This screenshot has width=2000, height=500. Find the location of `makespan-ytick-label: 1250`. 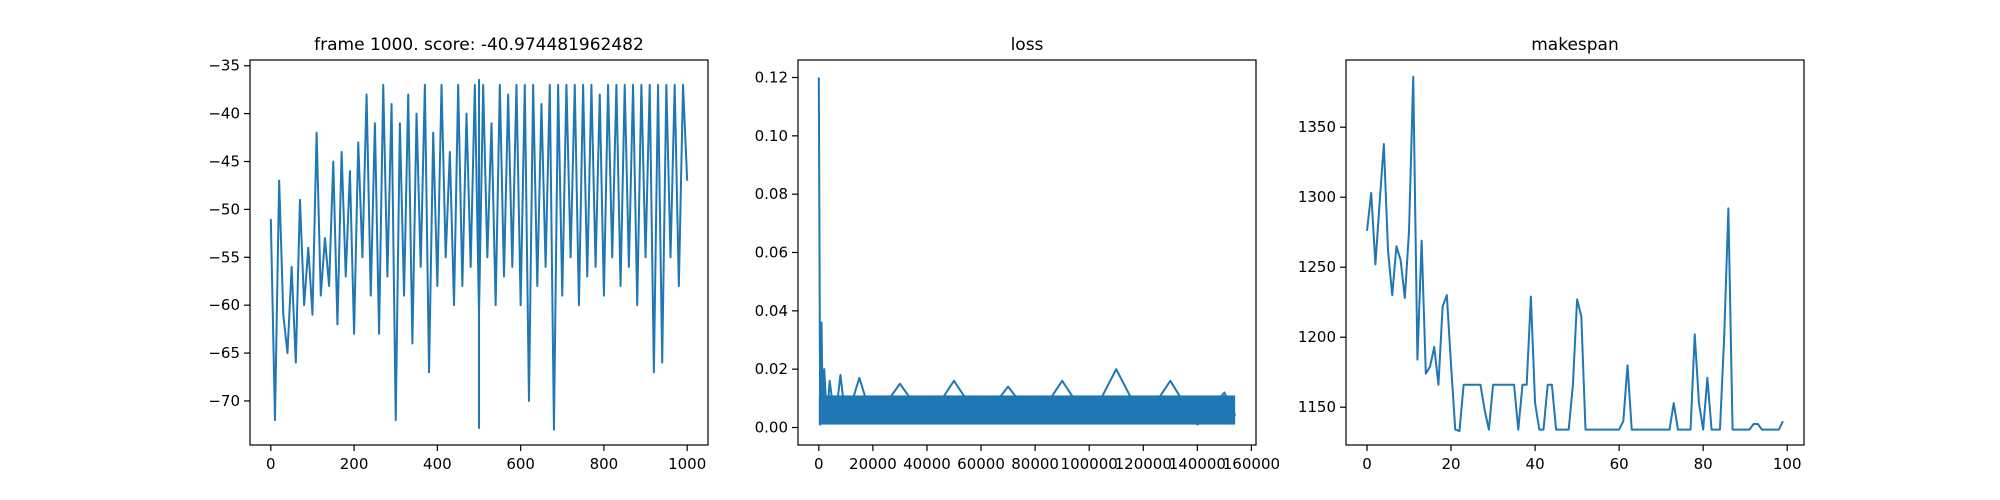

makespan-ytick-label: 1250 is located at coordinates (1317, 267).